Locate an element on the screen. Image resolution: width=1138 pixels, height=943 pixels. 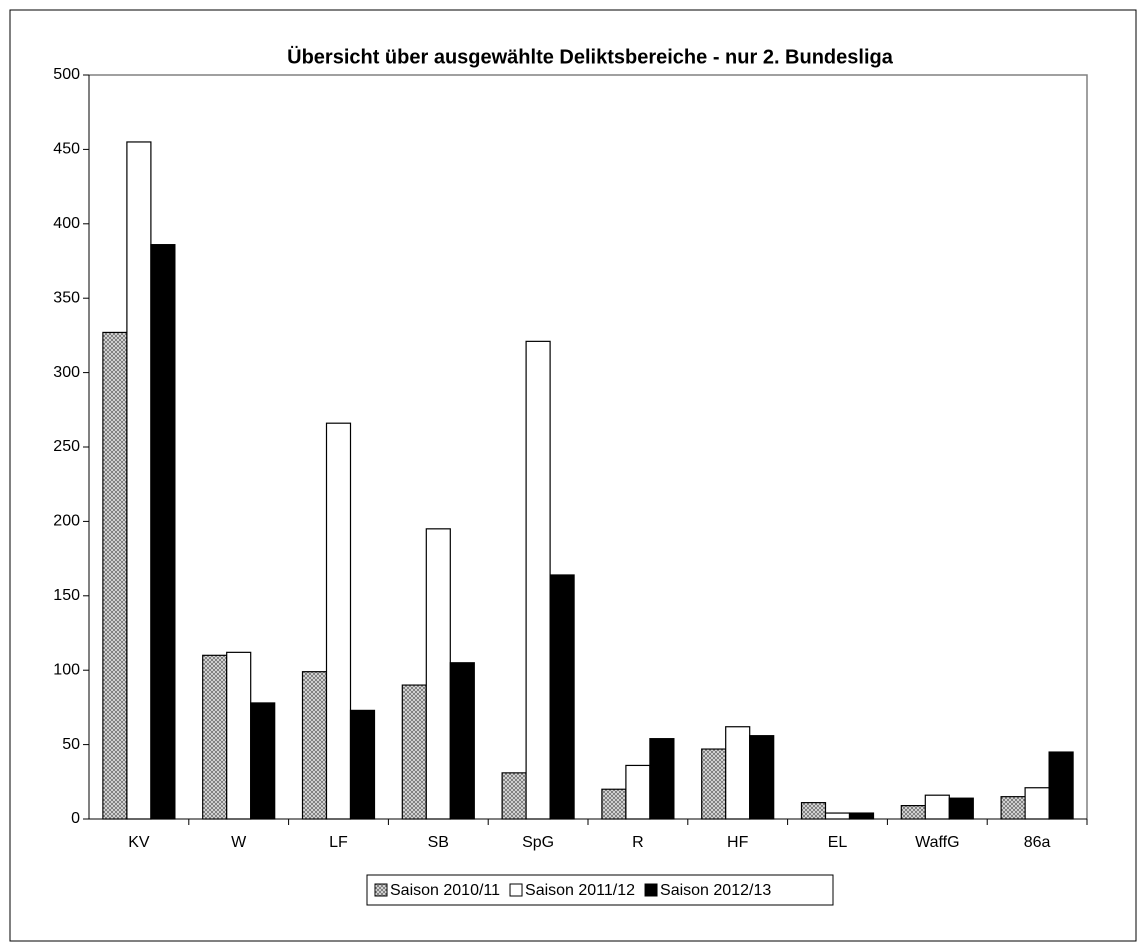
y-tick-label: 350 is located at coordinates (66, 297).